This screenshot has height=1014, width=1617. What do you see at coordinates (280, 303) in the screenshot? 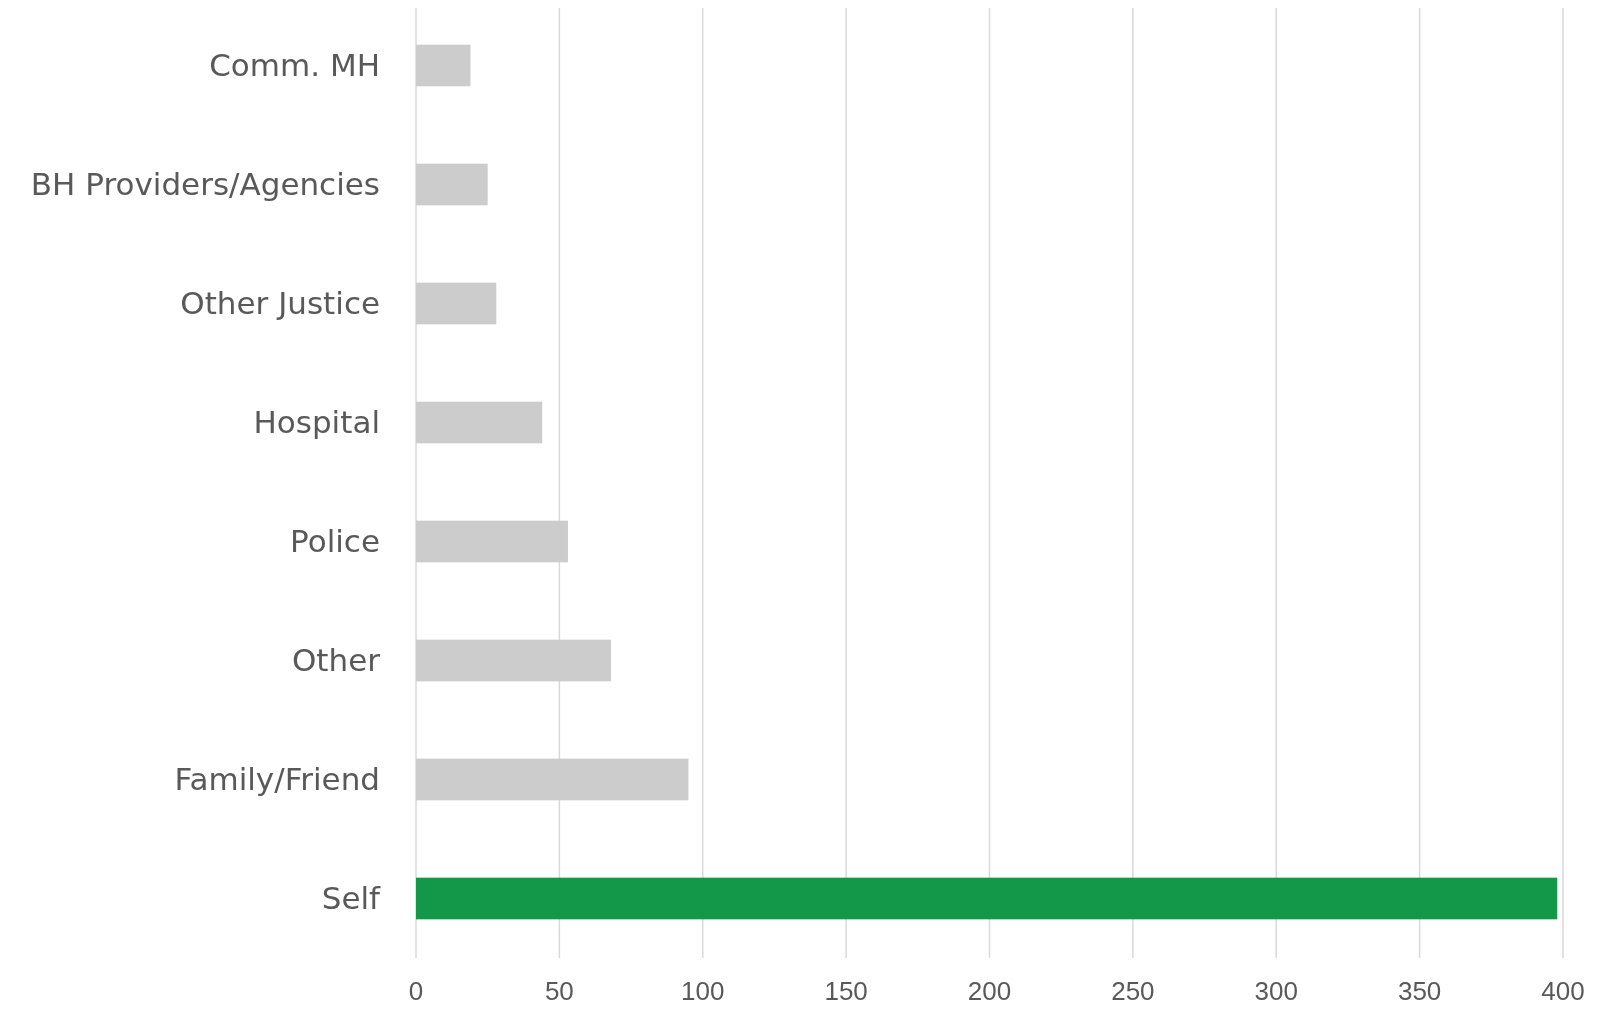
I see `y-tick-label: Other Justice` at bounding box center [280, 303].